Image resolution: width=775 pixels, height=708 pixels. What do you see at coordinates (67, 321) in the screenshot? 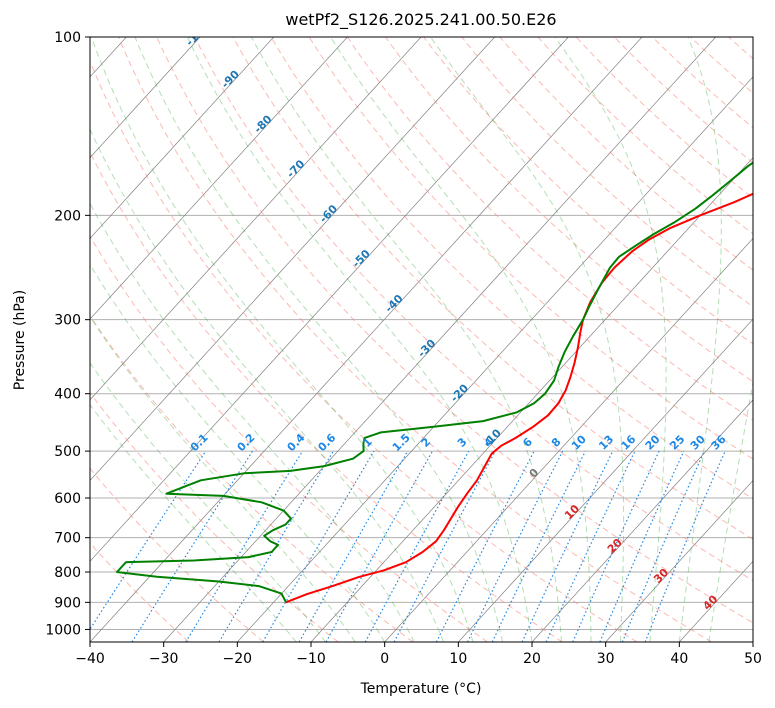
I see `y-tick-label: 300` at bounding box center [67, 321].